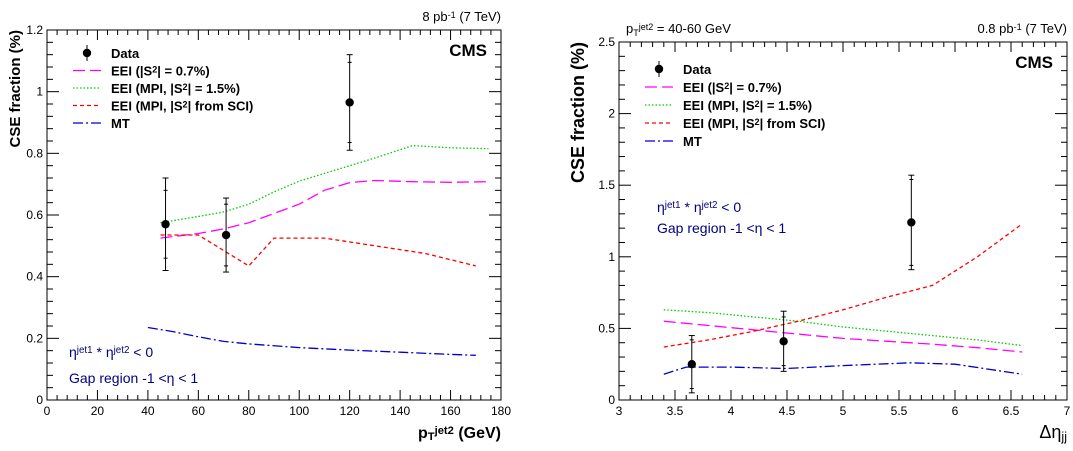 Image resolution: width=1073 pixels, height=451 pixels. Describe the element at coordinates (843, 411) in the screenshot. I see `x-tick-label: 5` at that location.